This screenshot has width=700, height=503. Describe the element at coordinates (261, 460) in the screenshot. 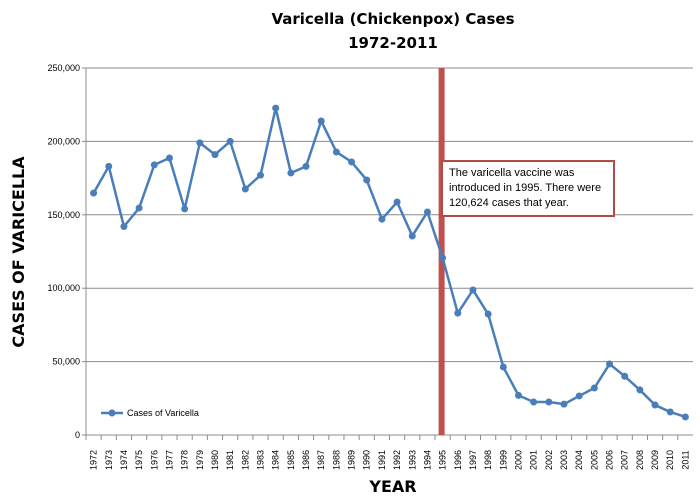

I see `x-tick-label: 1983` at that location.